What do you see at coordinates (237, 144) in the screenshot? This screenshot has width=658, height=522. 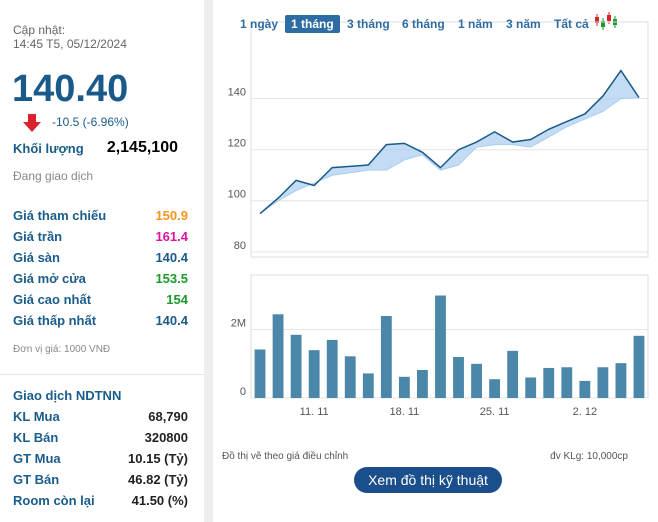 I see `y-tick-label: 120` at bounding box center [237, 144].